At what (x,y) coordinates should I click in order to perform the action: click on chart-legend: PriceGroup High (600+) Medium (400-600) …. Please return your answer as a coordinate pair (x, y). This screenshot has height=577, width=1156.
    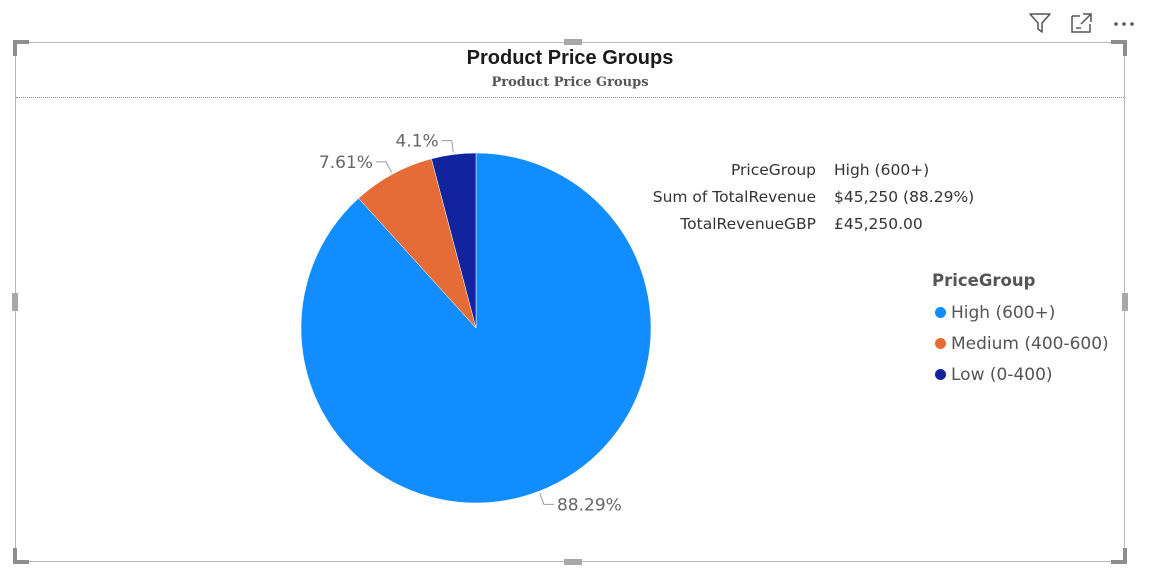
    Looking at the image, I should click on (1020, 330).